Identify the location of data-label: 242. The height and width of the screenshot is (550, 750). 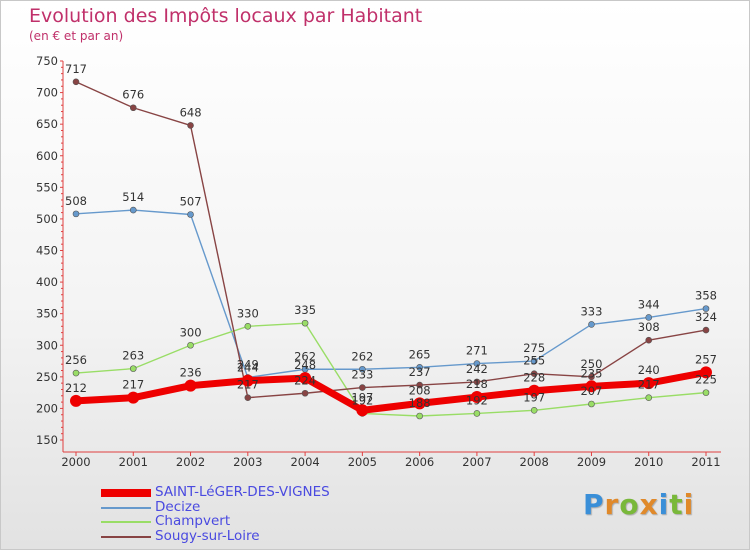
(477, 369).